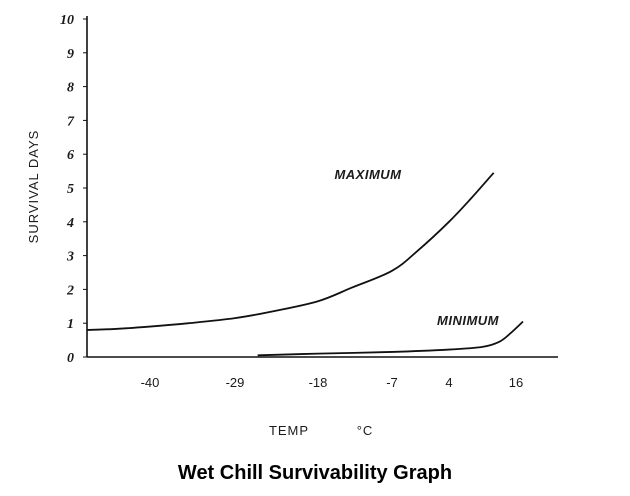 The height and width of the screenshot is (496, 630). Describe the element at coordinates (70, 324) in the screenshot. I see `y-tick-label: 1` at that location.